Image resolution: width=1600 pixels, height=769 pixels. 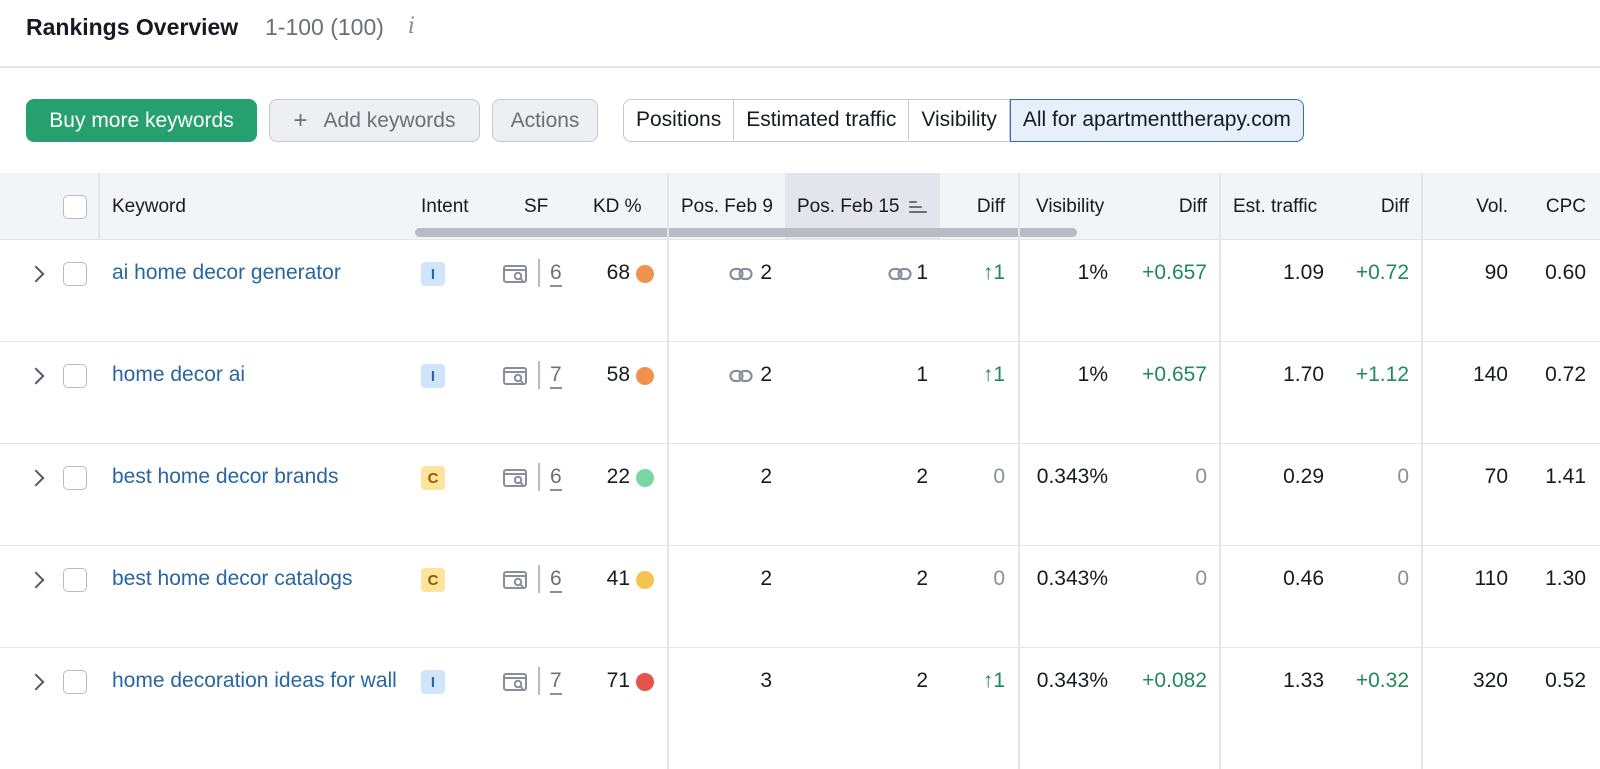 What do you see at coordinates (1303, 578) in the screenshot?
I see `traffic-value: 0.46` at bounding box center [1303, 578].